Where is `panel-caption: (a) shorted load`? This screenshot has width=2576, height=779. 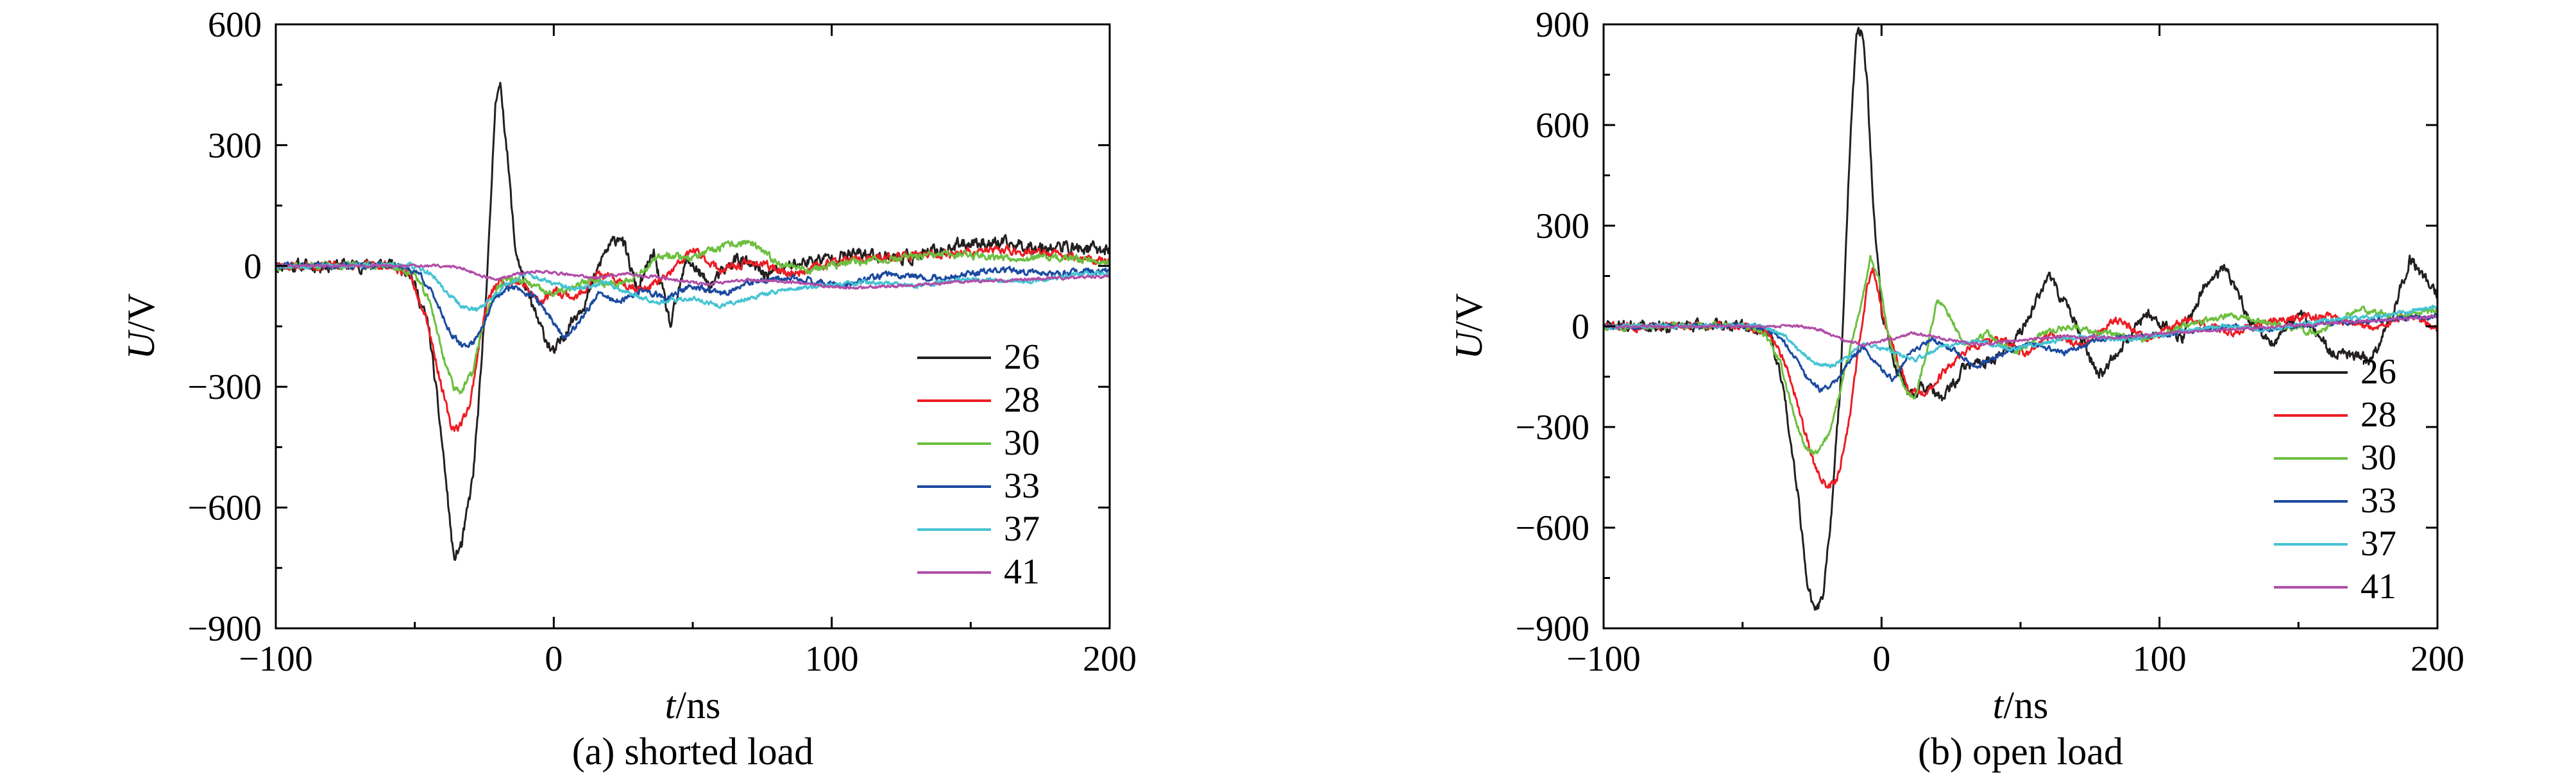
panel-caption: (a) shorted load is located at coordinates (693, 752).